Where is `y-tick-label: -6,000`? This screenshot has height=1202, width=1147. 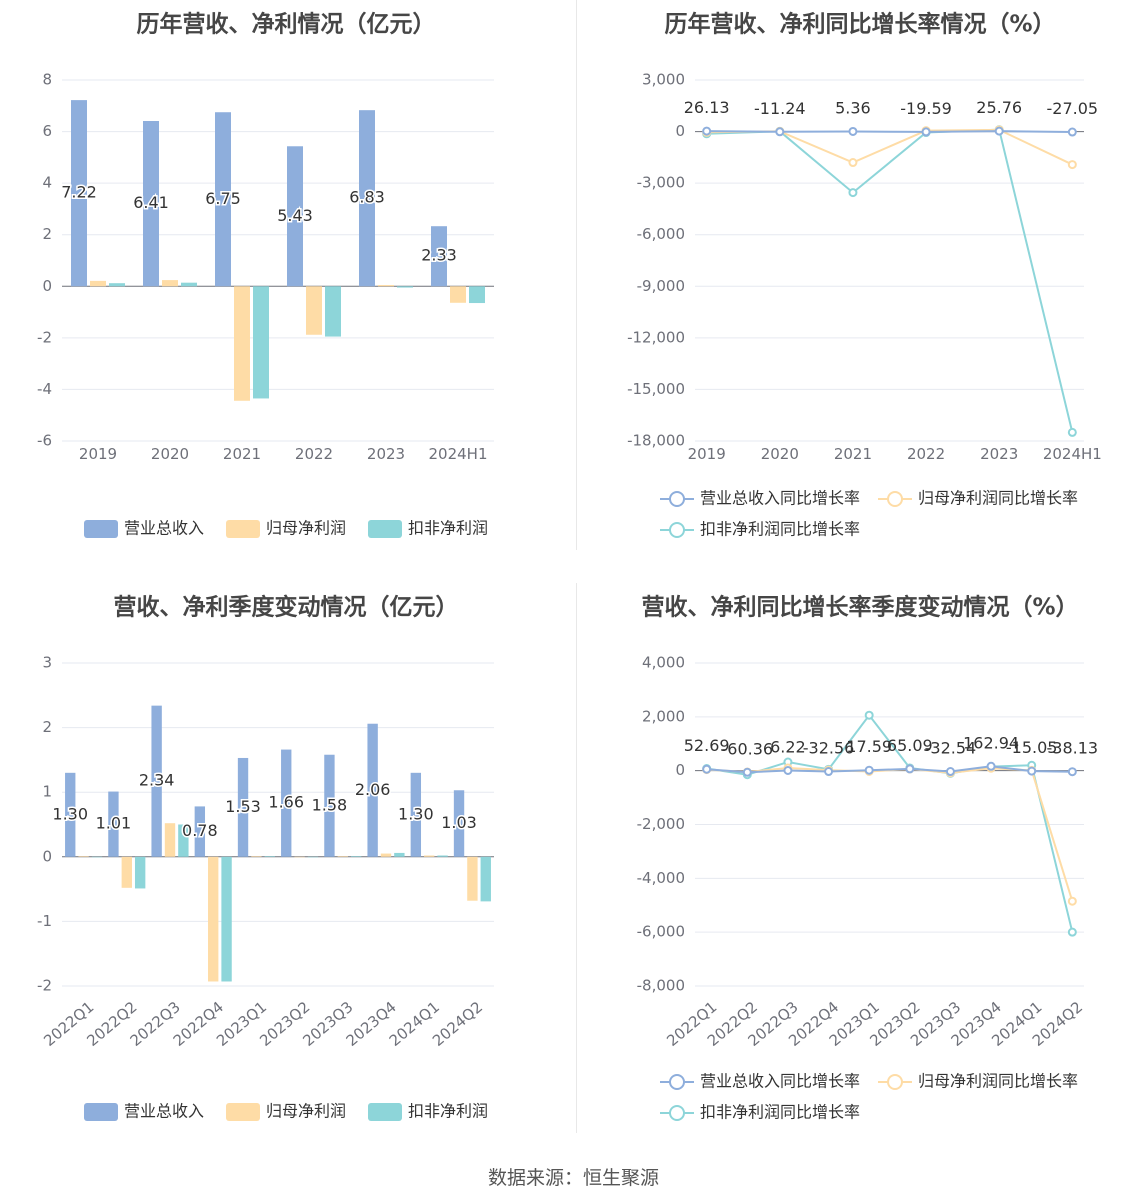
y-tick-label: -6,000 is located at coordinates (661, 234).